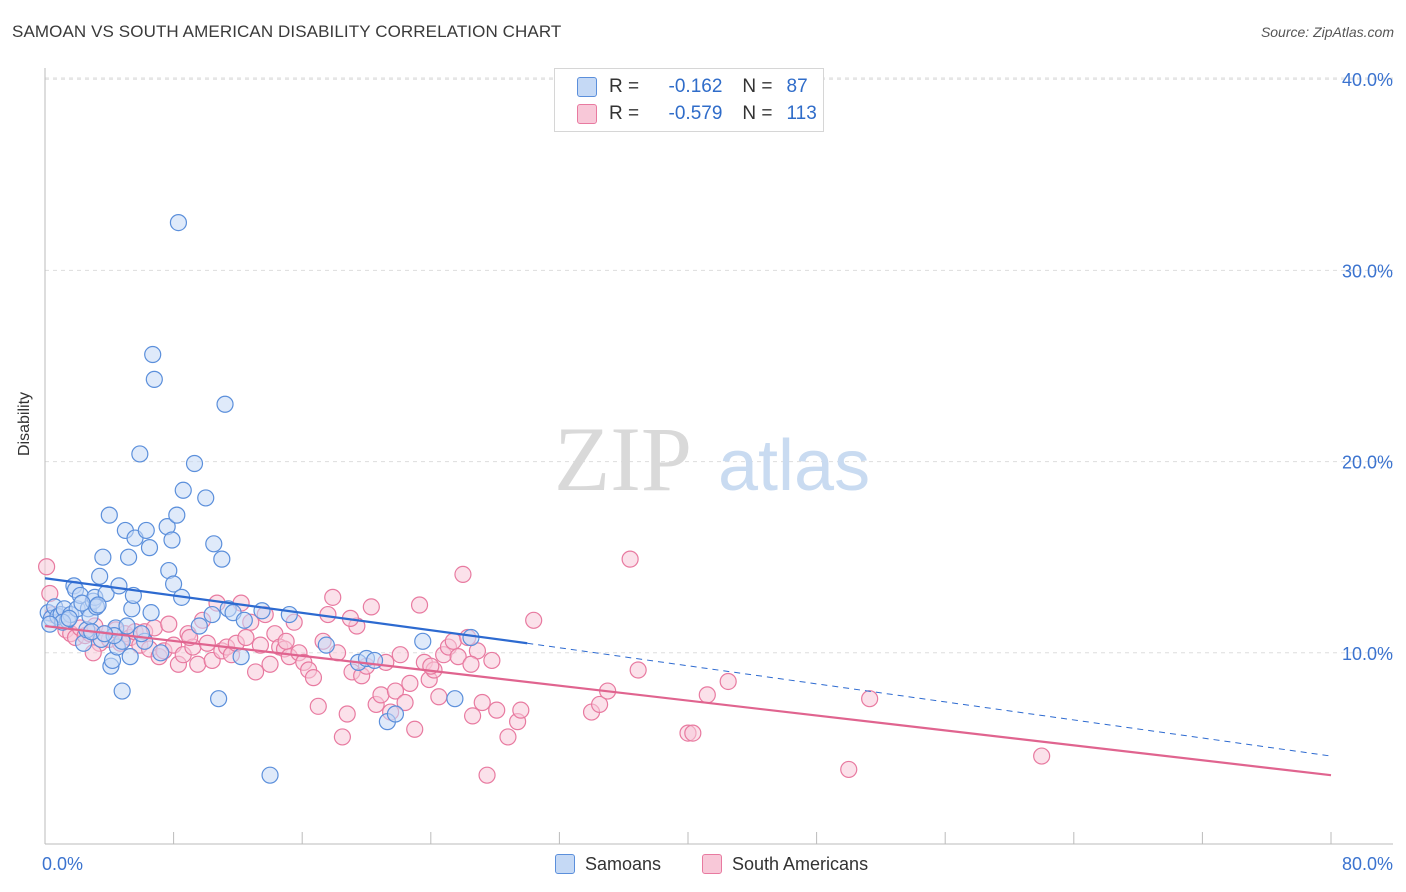 This screenshot has width=1406, height=892. What do you see at coordinates (587, 87) in the screenshot?
I see `samoans-swatch` at bounding box center [587, 87].